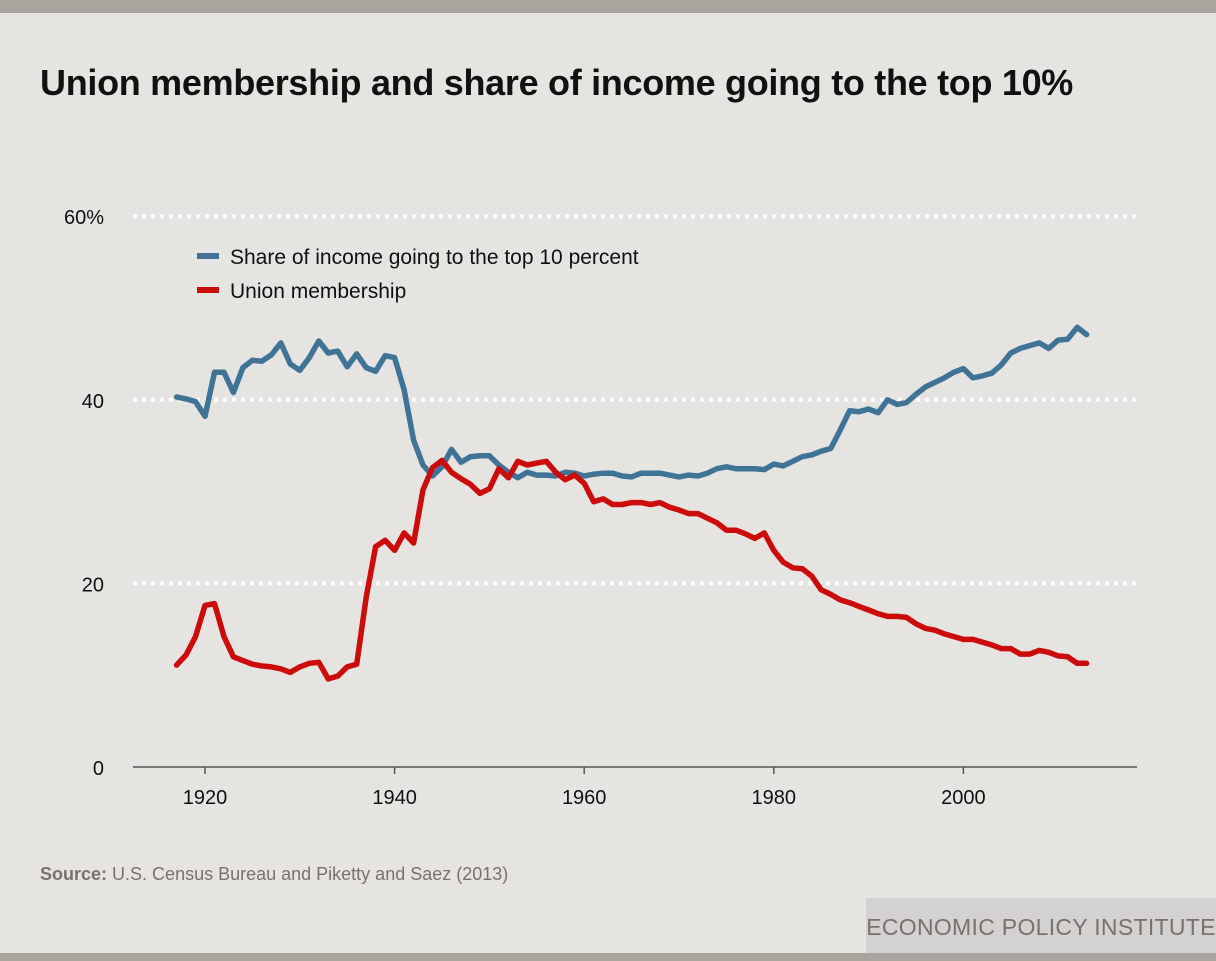 Image resolution: width=1216 pixels, height=961 pixels. I want to click on x-tick-label: 1940, so click(394, 798).